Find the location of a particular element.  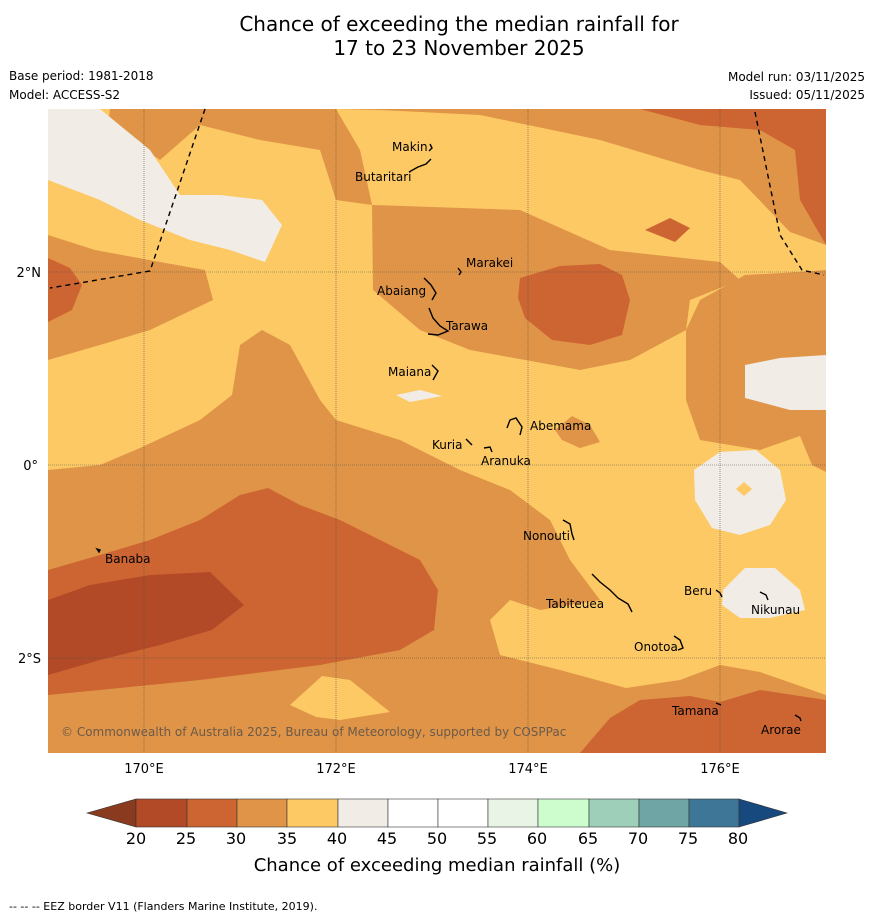

island-label-makin: Makin is located at coordinates (410, 147).